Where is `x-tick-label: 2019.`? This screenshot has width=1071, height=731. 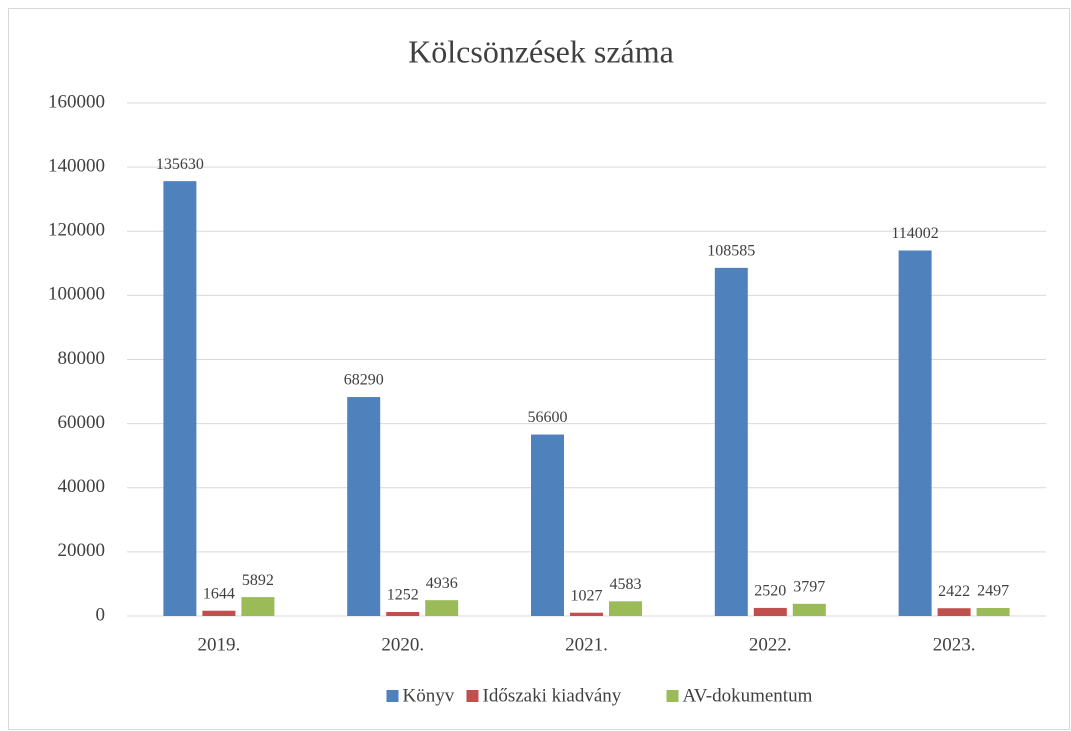
x-tick-label: 2019. is located at coordinates (219, 644).